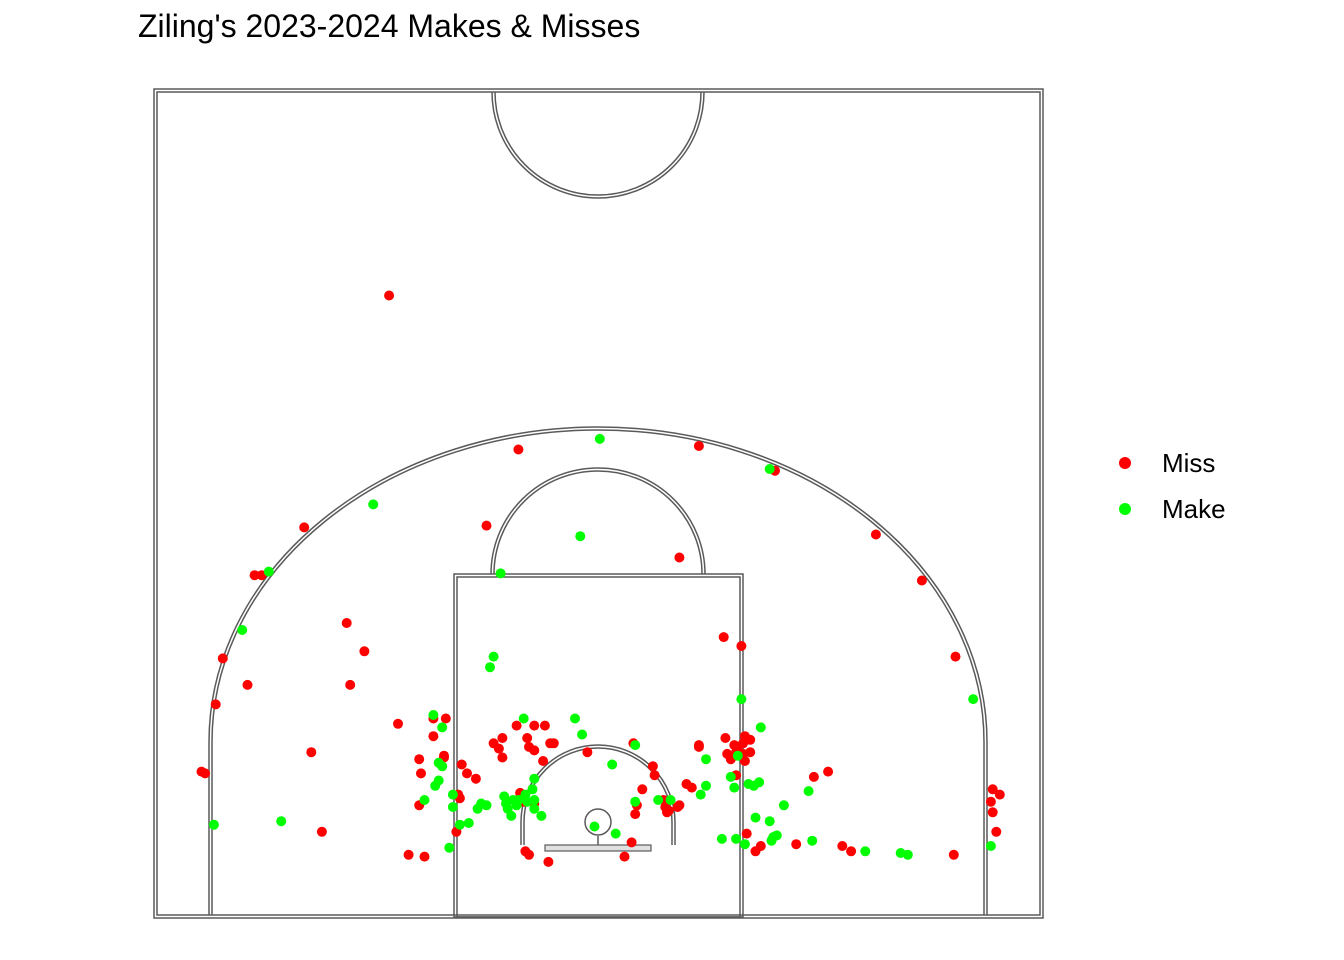 Image resolution: width=1344 pixels, height=960 pixels. I want to click on legend-dot-miss, so click(1125, 463).